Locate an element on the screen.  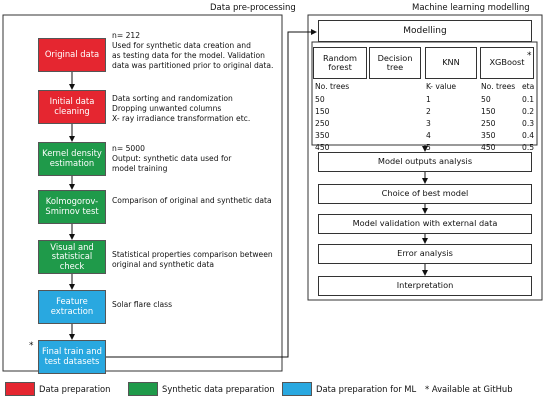
model-box: XGBoost is located at coordinates (507, 63).